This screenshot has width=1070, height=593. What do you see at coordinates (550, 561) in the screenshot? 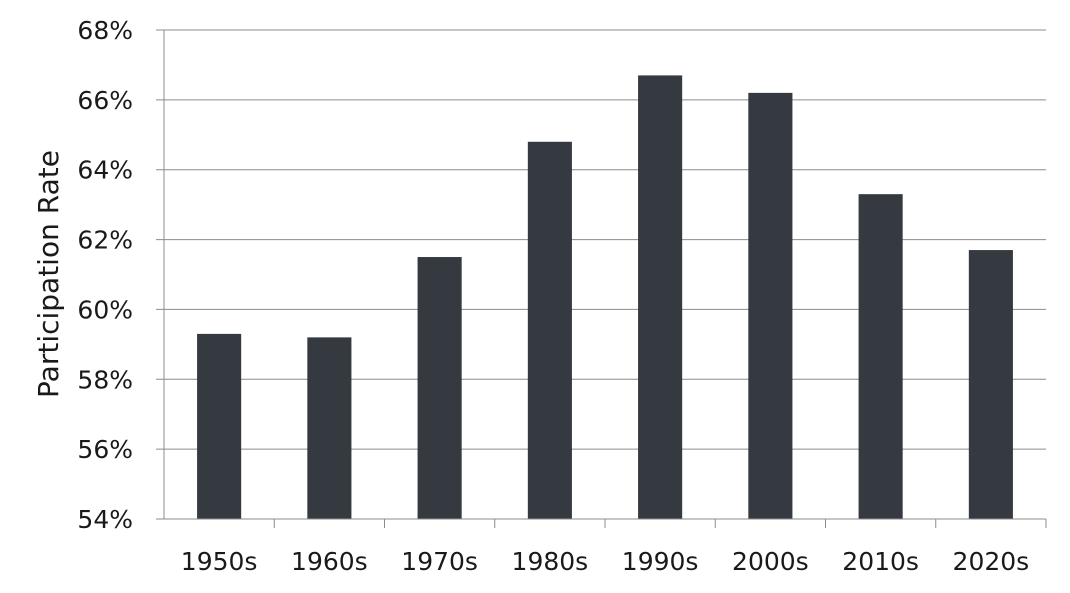
I see `x-tick-label: 1980s` at bounding box center [550, 561].